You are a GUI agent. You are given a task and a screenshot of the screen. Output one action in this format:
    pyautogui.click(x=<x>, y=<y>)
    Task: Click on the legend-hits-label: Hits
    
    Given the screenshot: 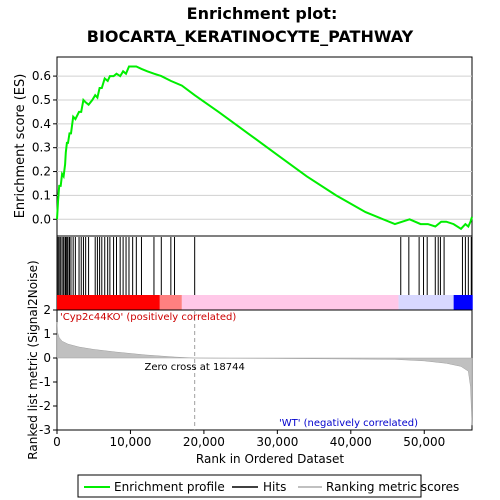 What is the action you would take?
    pyautogui.click(x=274, y=487)
    